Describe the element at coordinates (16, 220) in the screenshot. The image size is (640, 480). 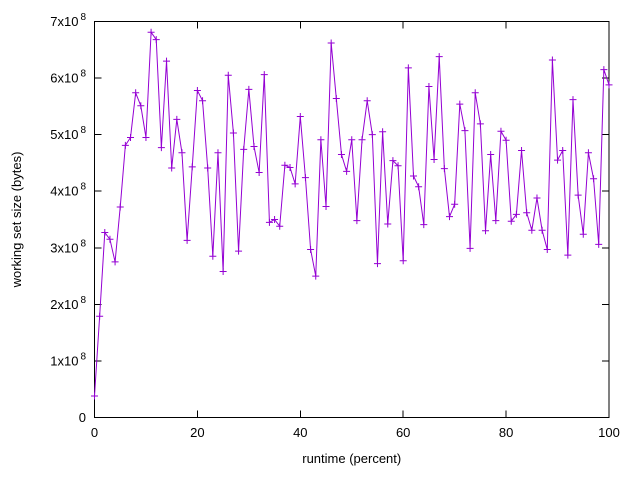
I see `y-axis-title: working set size (bytes)` at that location.